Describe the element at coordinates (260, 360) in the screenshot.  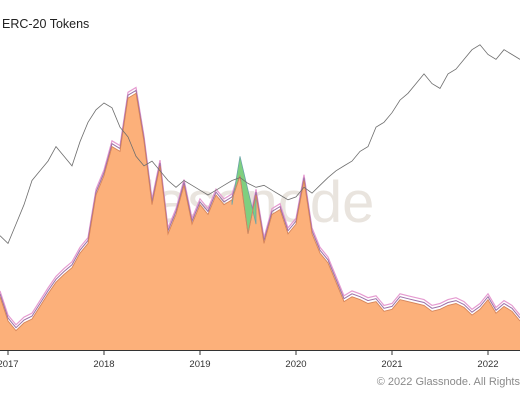
I see `x-axis: 2017 2018 2019 2020 2021 2022` at that location.